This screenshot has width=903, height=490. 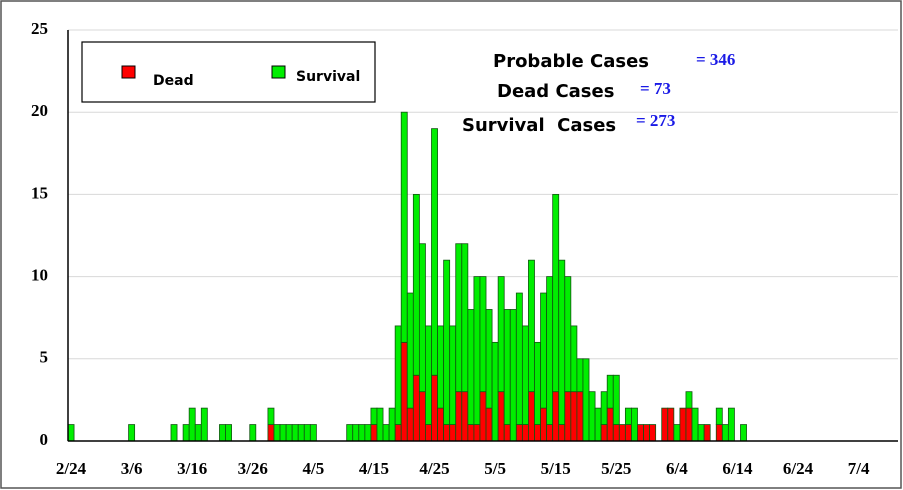 I want to click on y-tick-label: 15, so click(x=39, y=192).